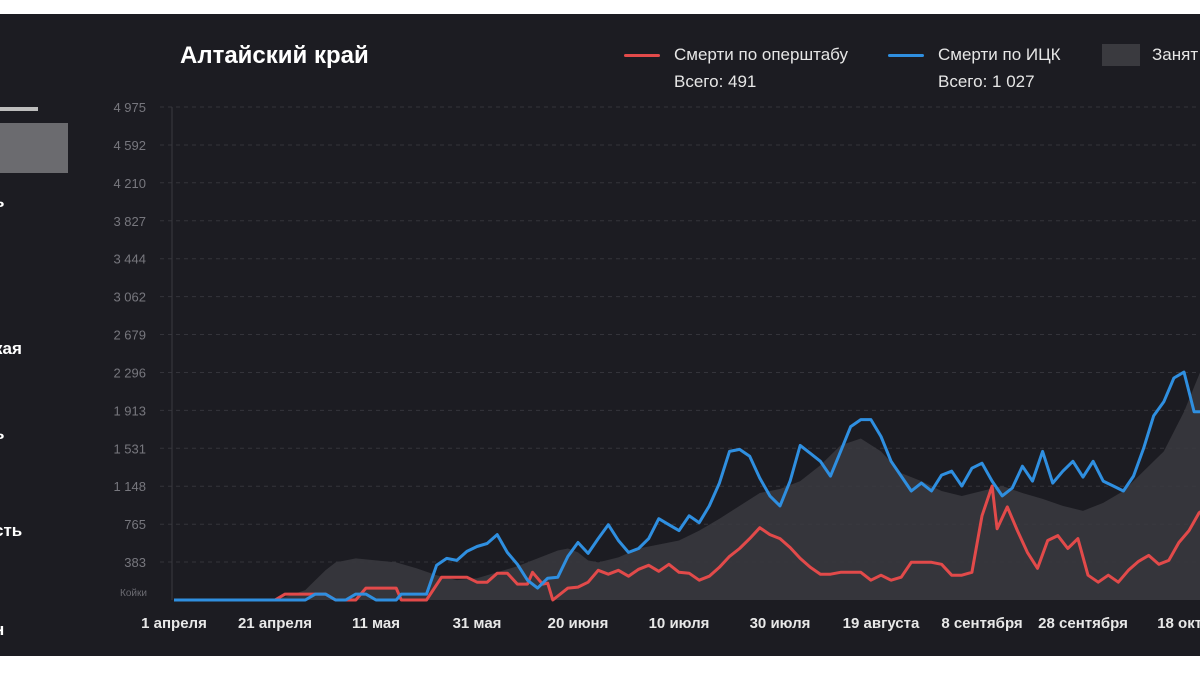  What do you see at coordinates (129, 107) in the screenshot?
I see `y-tick-label: 4 975` at bounding box center [129, 107].